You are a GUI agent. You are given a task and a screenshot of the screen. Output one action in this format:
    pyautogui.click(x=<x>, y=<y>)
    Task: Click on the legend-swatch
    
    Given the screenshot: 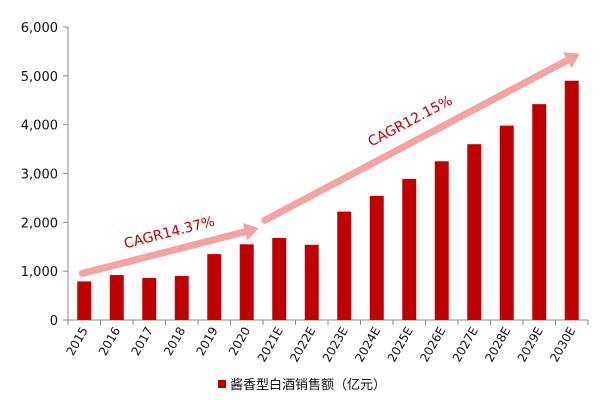 What is the action you would take?
    pyautogui.click(x=222, y=384)
    